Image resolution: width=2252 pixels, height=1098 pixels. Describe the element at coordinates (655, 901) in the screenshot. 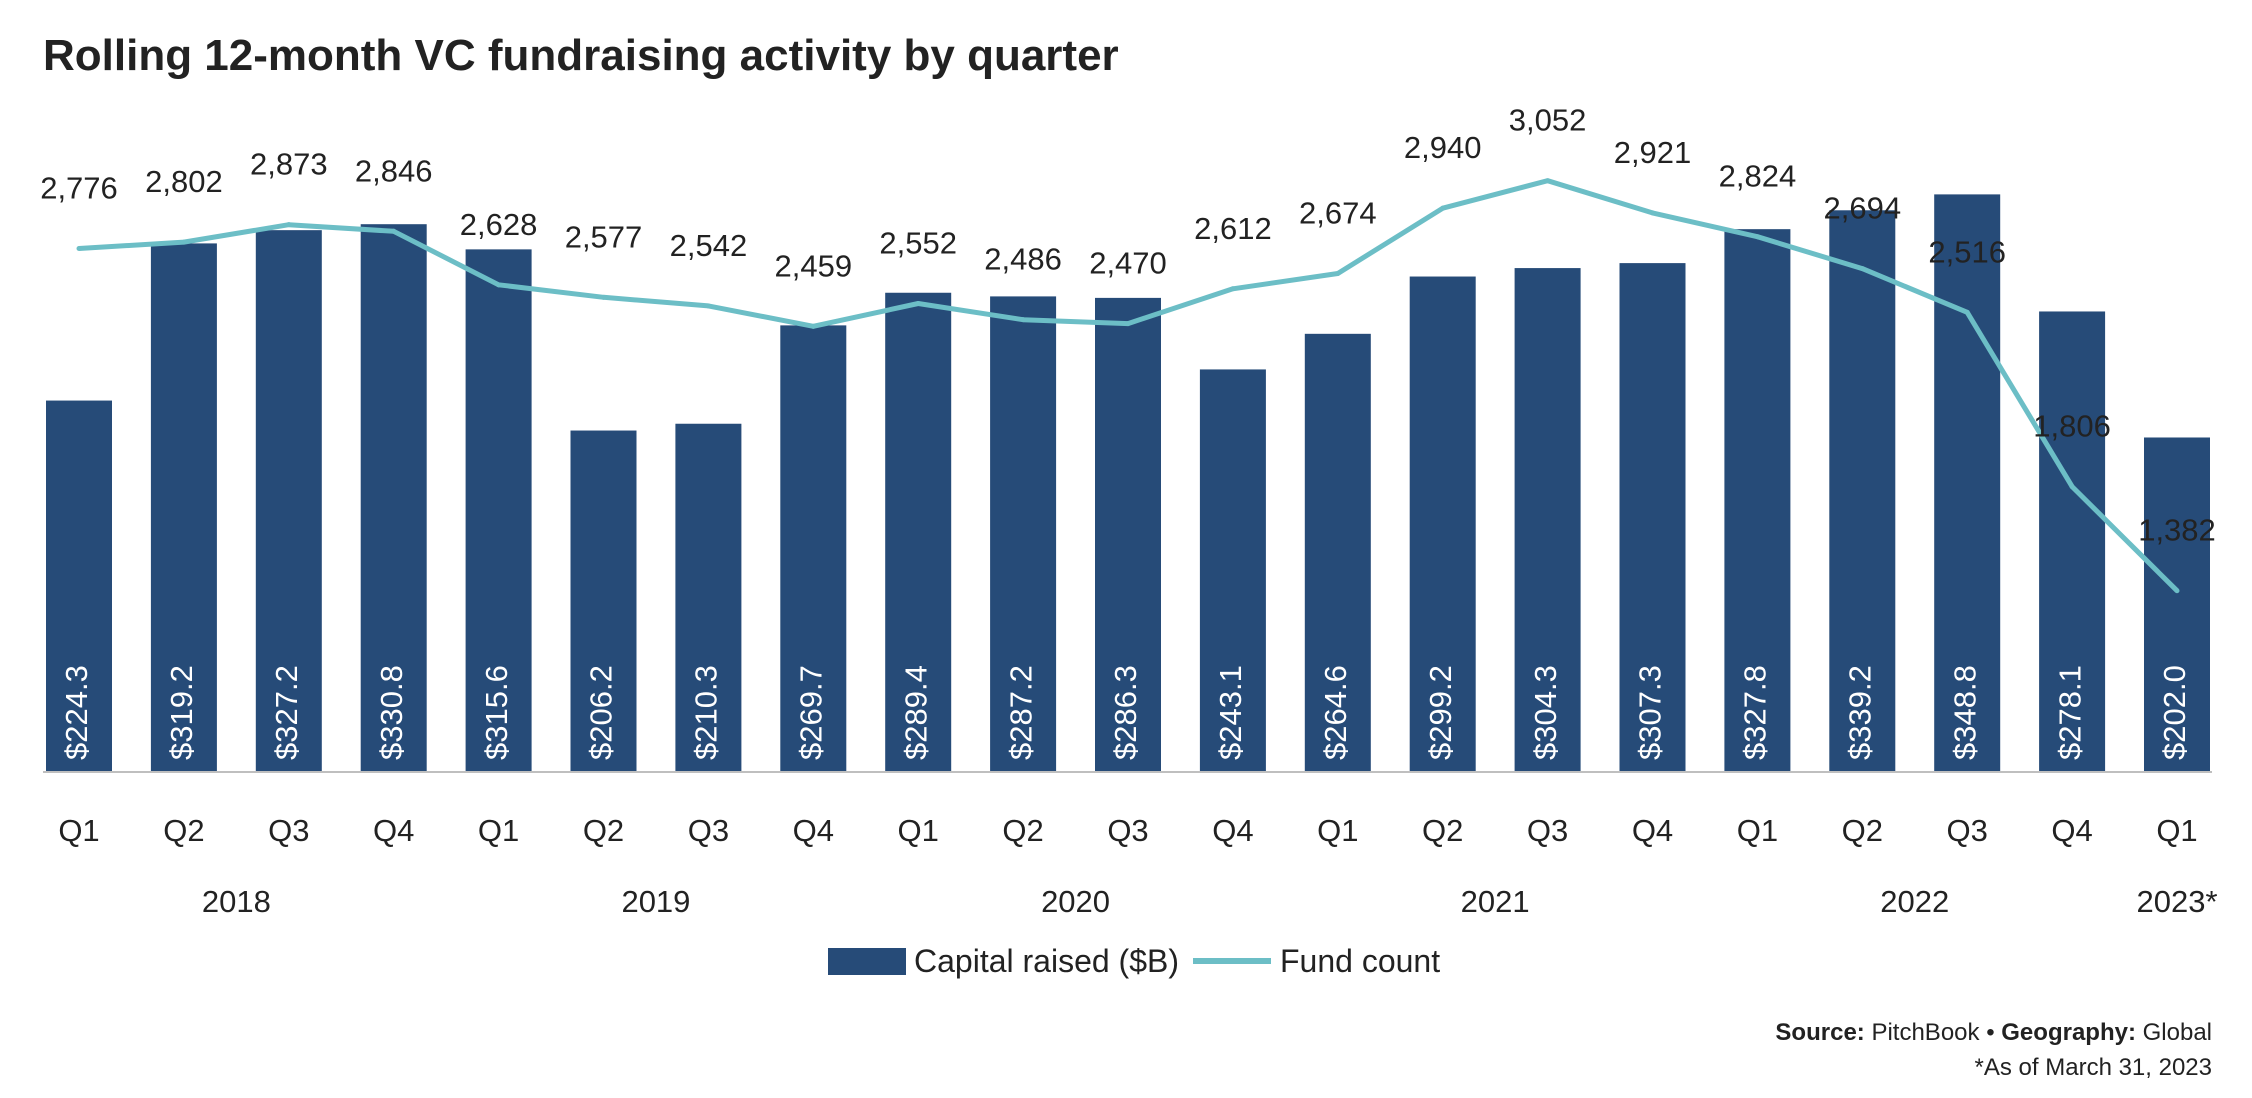

I see `year-label-2019: 2019` at that location.